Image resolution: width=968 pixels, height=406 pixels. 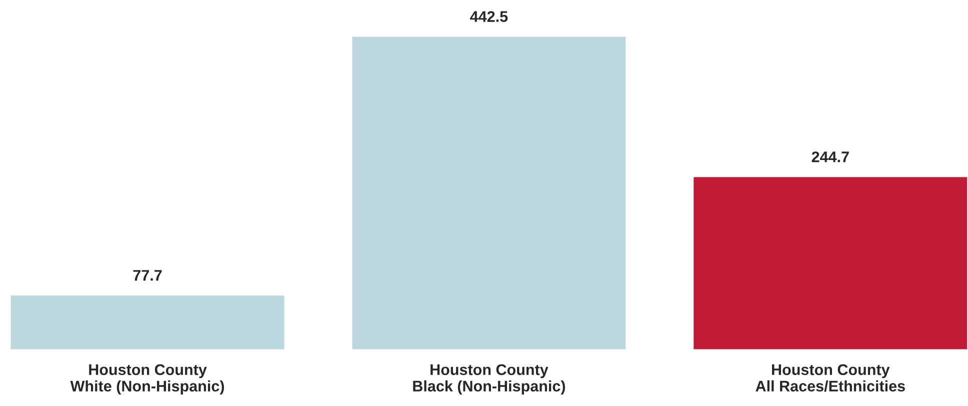 I want to click on data-label: 77.7, so click(x=147, y=275).